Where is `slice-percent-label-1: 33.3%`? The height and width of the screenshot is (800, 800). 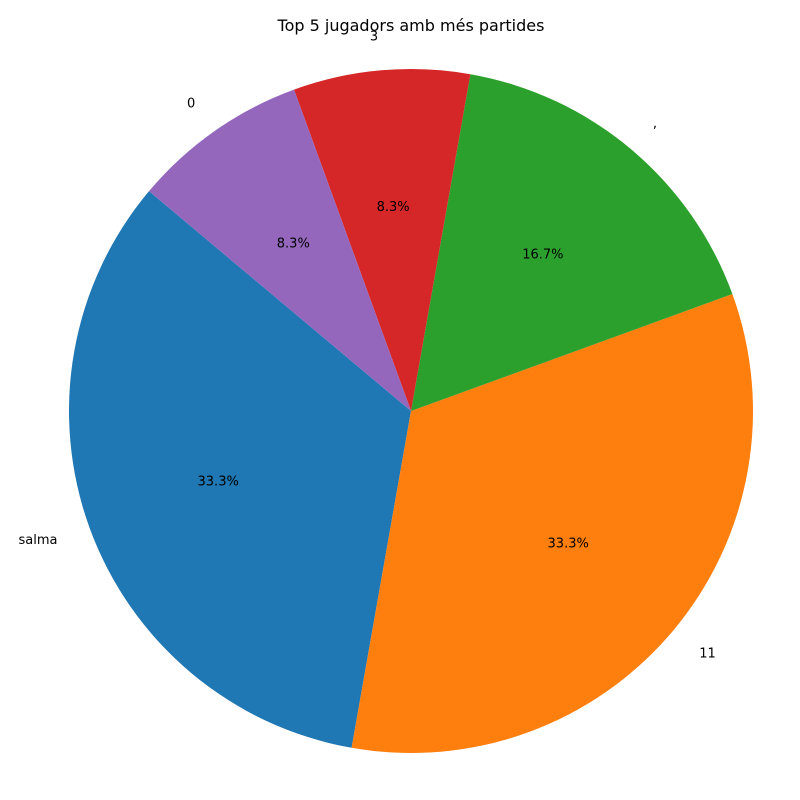 slice-percent-label-1: 33.3% is located at coordinates (568, 543).